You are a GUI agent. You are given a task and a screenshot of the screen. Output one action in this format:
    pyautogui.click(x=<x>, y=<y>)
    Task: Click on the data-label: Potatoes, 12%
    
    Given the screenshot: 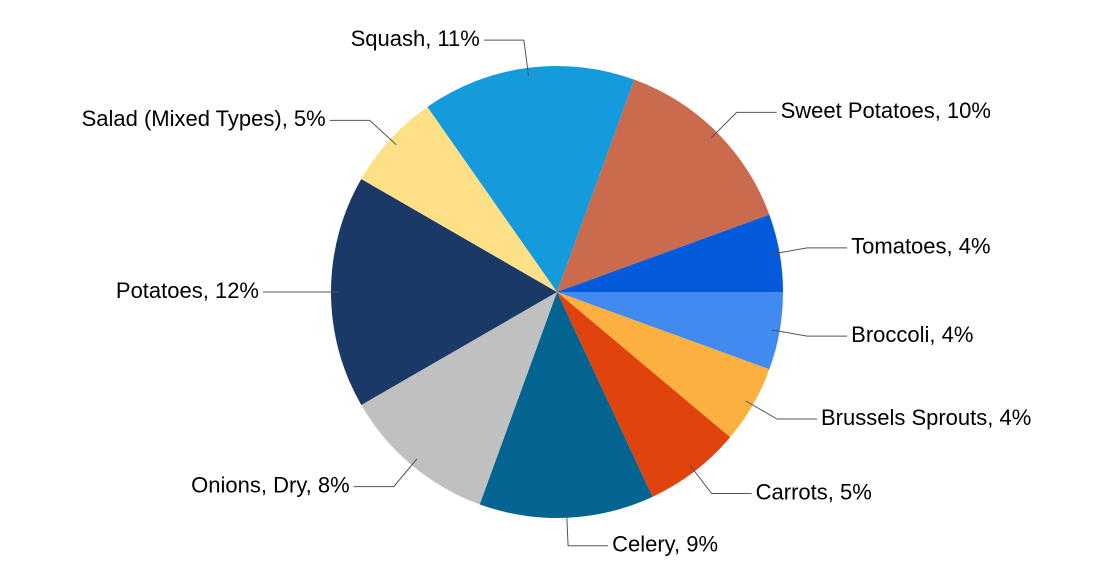 What is the action you would take?
    pyautogui.click(x=187, y=290)
    